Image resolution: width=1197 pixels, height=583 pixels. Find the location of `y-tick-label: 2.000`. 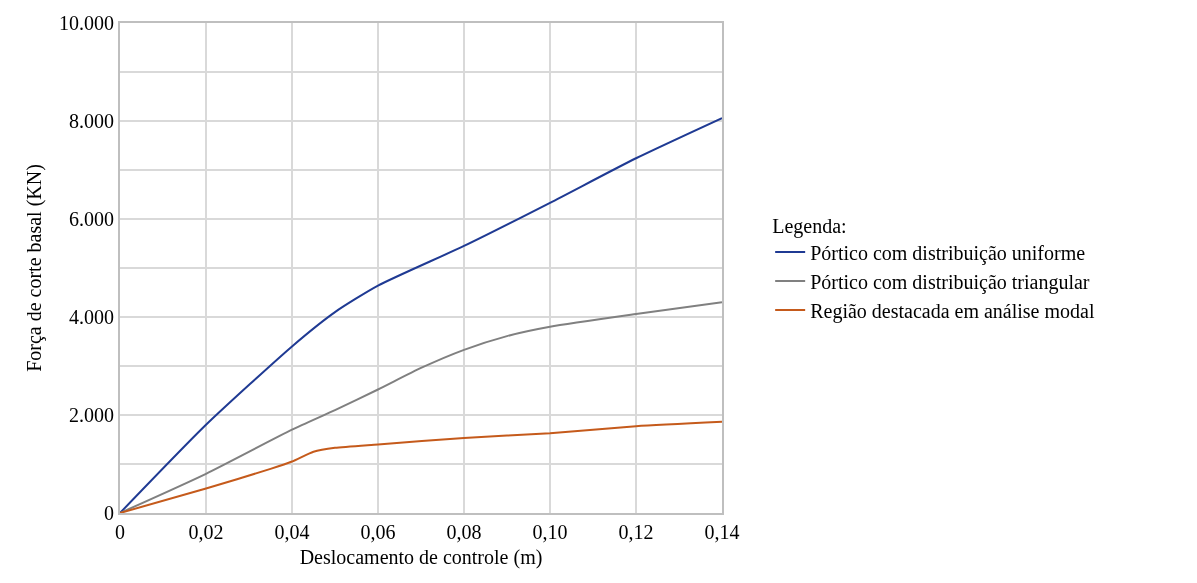

y-tick-label: 2.000 is located at coordinates (91, 415).